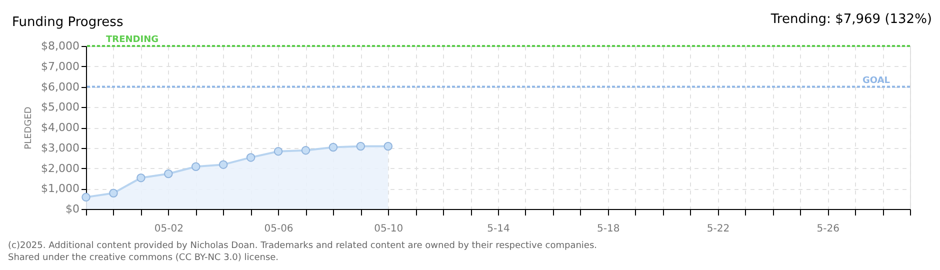 The height and width of the screenshot is (270, 940). I want to click on x-tick-label: 05-10, so click(389, 229).